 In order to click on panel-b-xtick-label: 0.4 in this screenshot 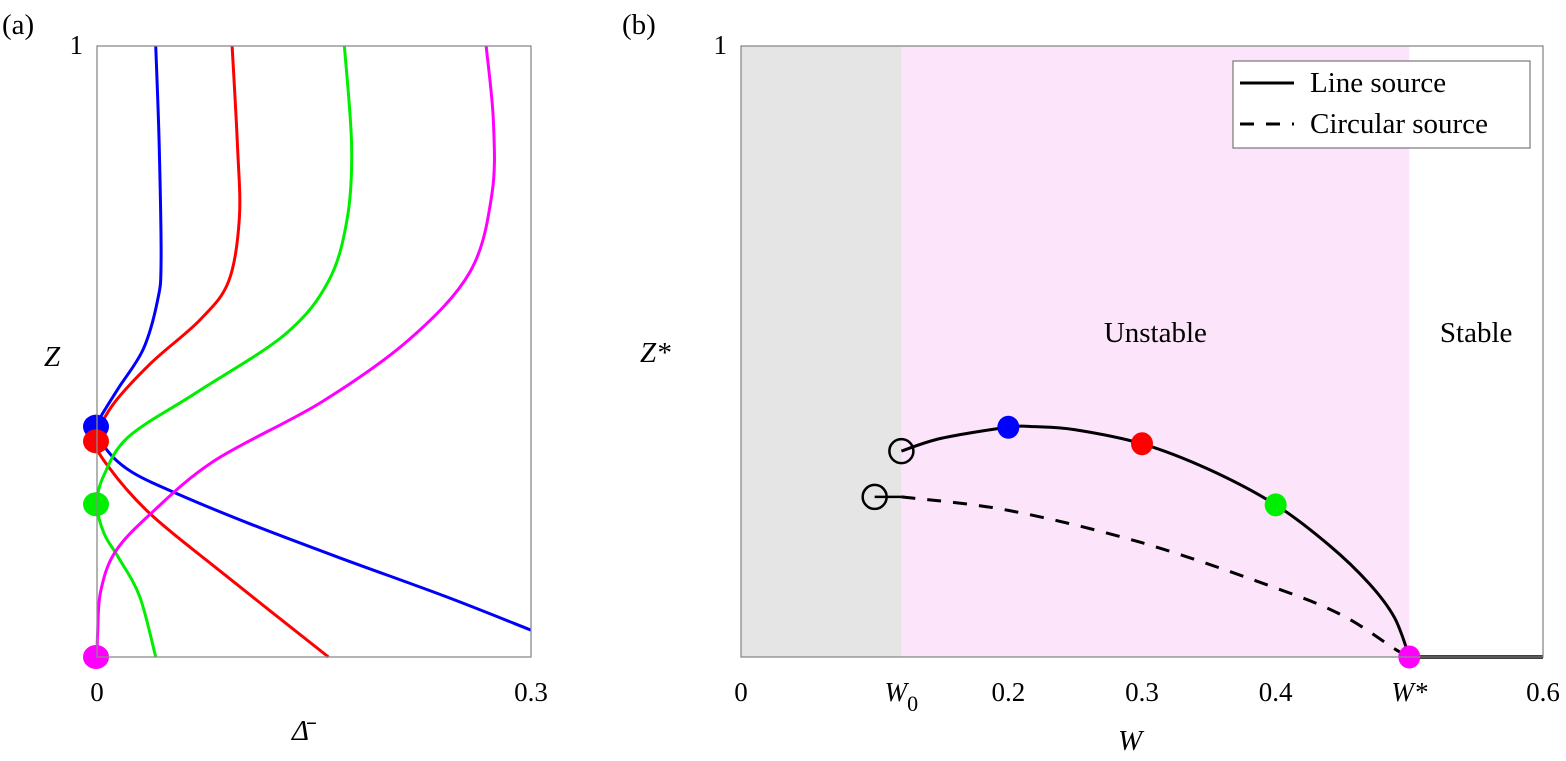, I will do `click(1276, 692)`.